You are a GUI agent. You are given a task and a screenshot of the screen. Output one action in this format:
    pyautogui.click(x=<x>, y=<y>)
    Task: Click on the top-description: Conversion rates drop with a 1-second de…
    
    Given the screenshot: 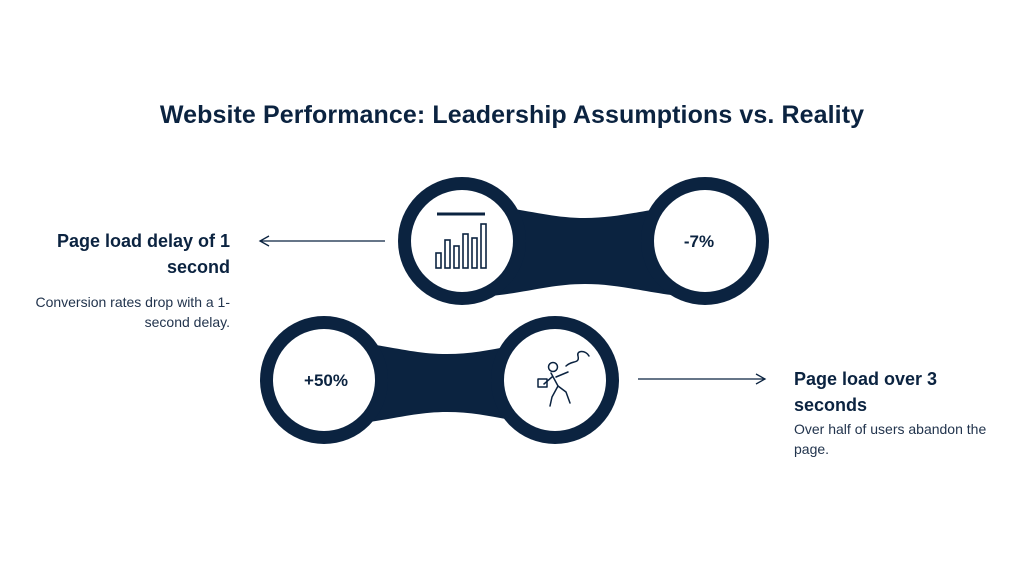 What is the action you would take?
    pyautogui.click(x=132, y=312)
    